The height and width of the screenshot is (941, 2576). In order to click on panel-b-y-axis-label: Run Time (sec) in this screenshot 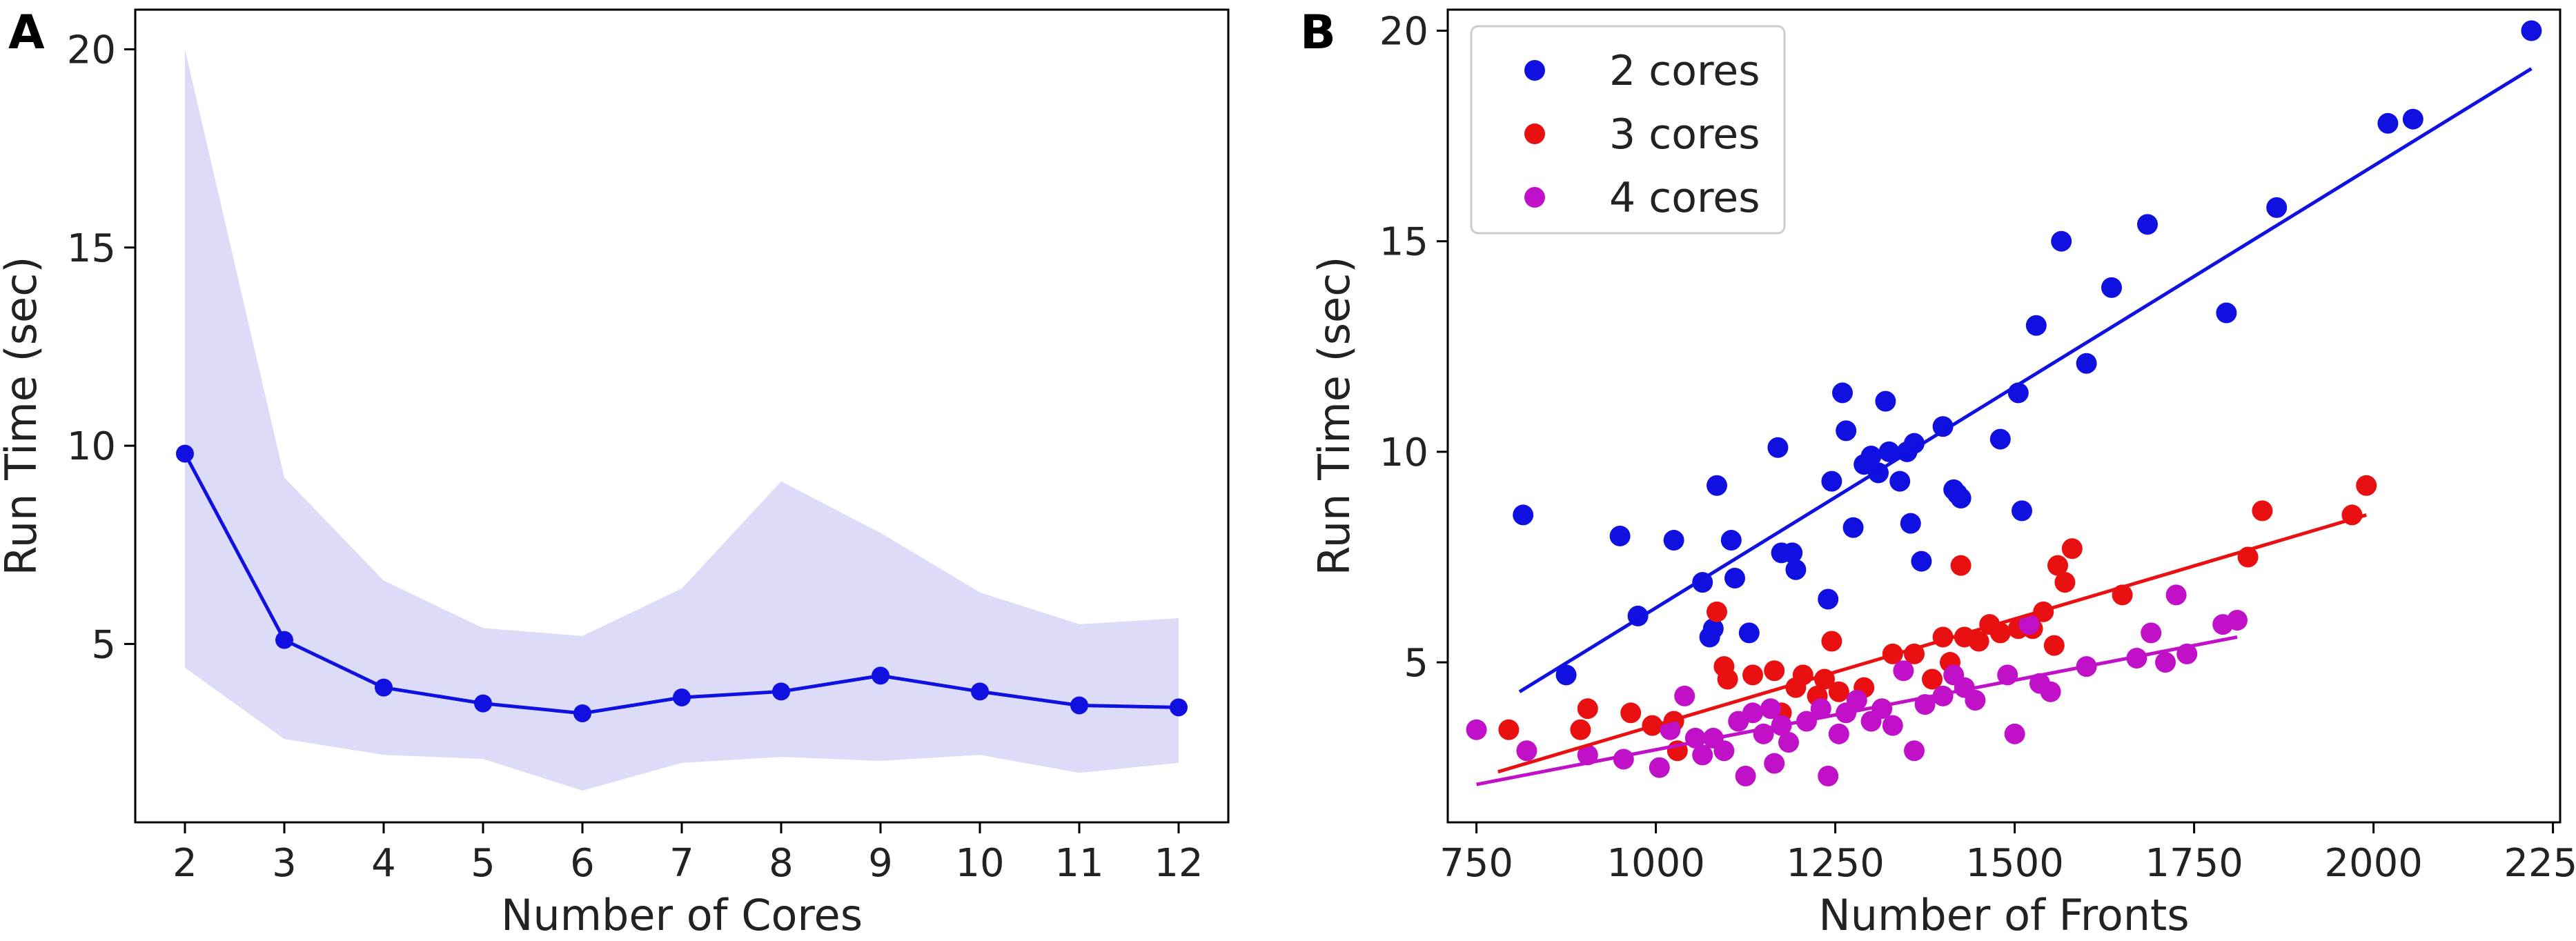, I will do `click(1334, 416)`.